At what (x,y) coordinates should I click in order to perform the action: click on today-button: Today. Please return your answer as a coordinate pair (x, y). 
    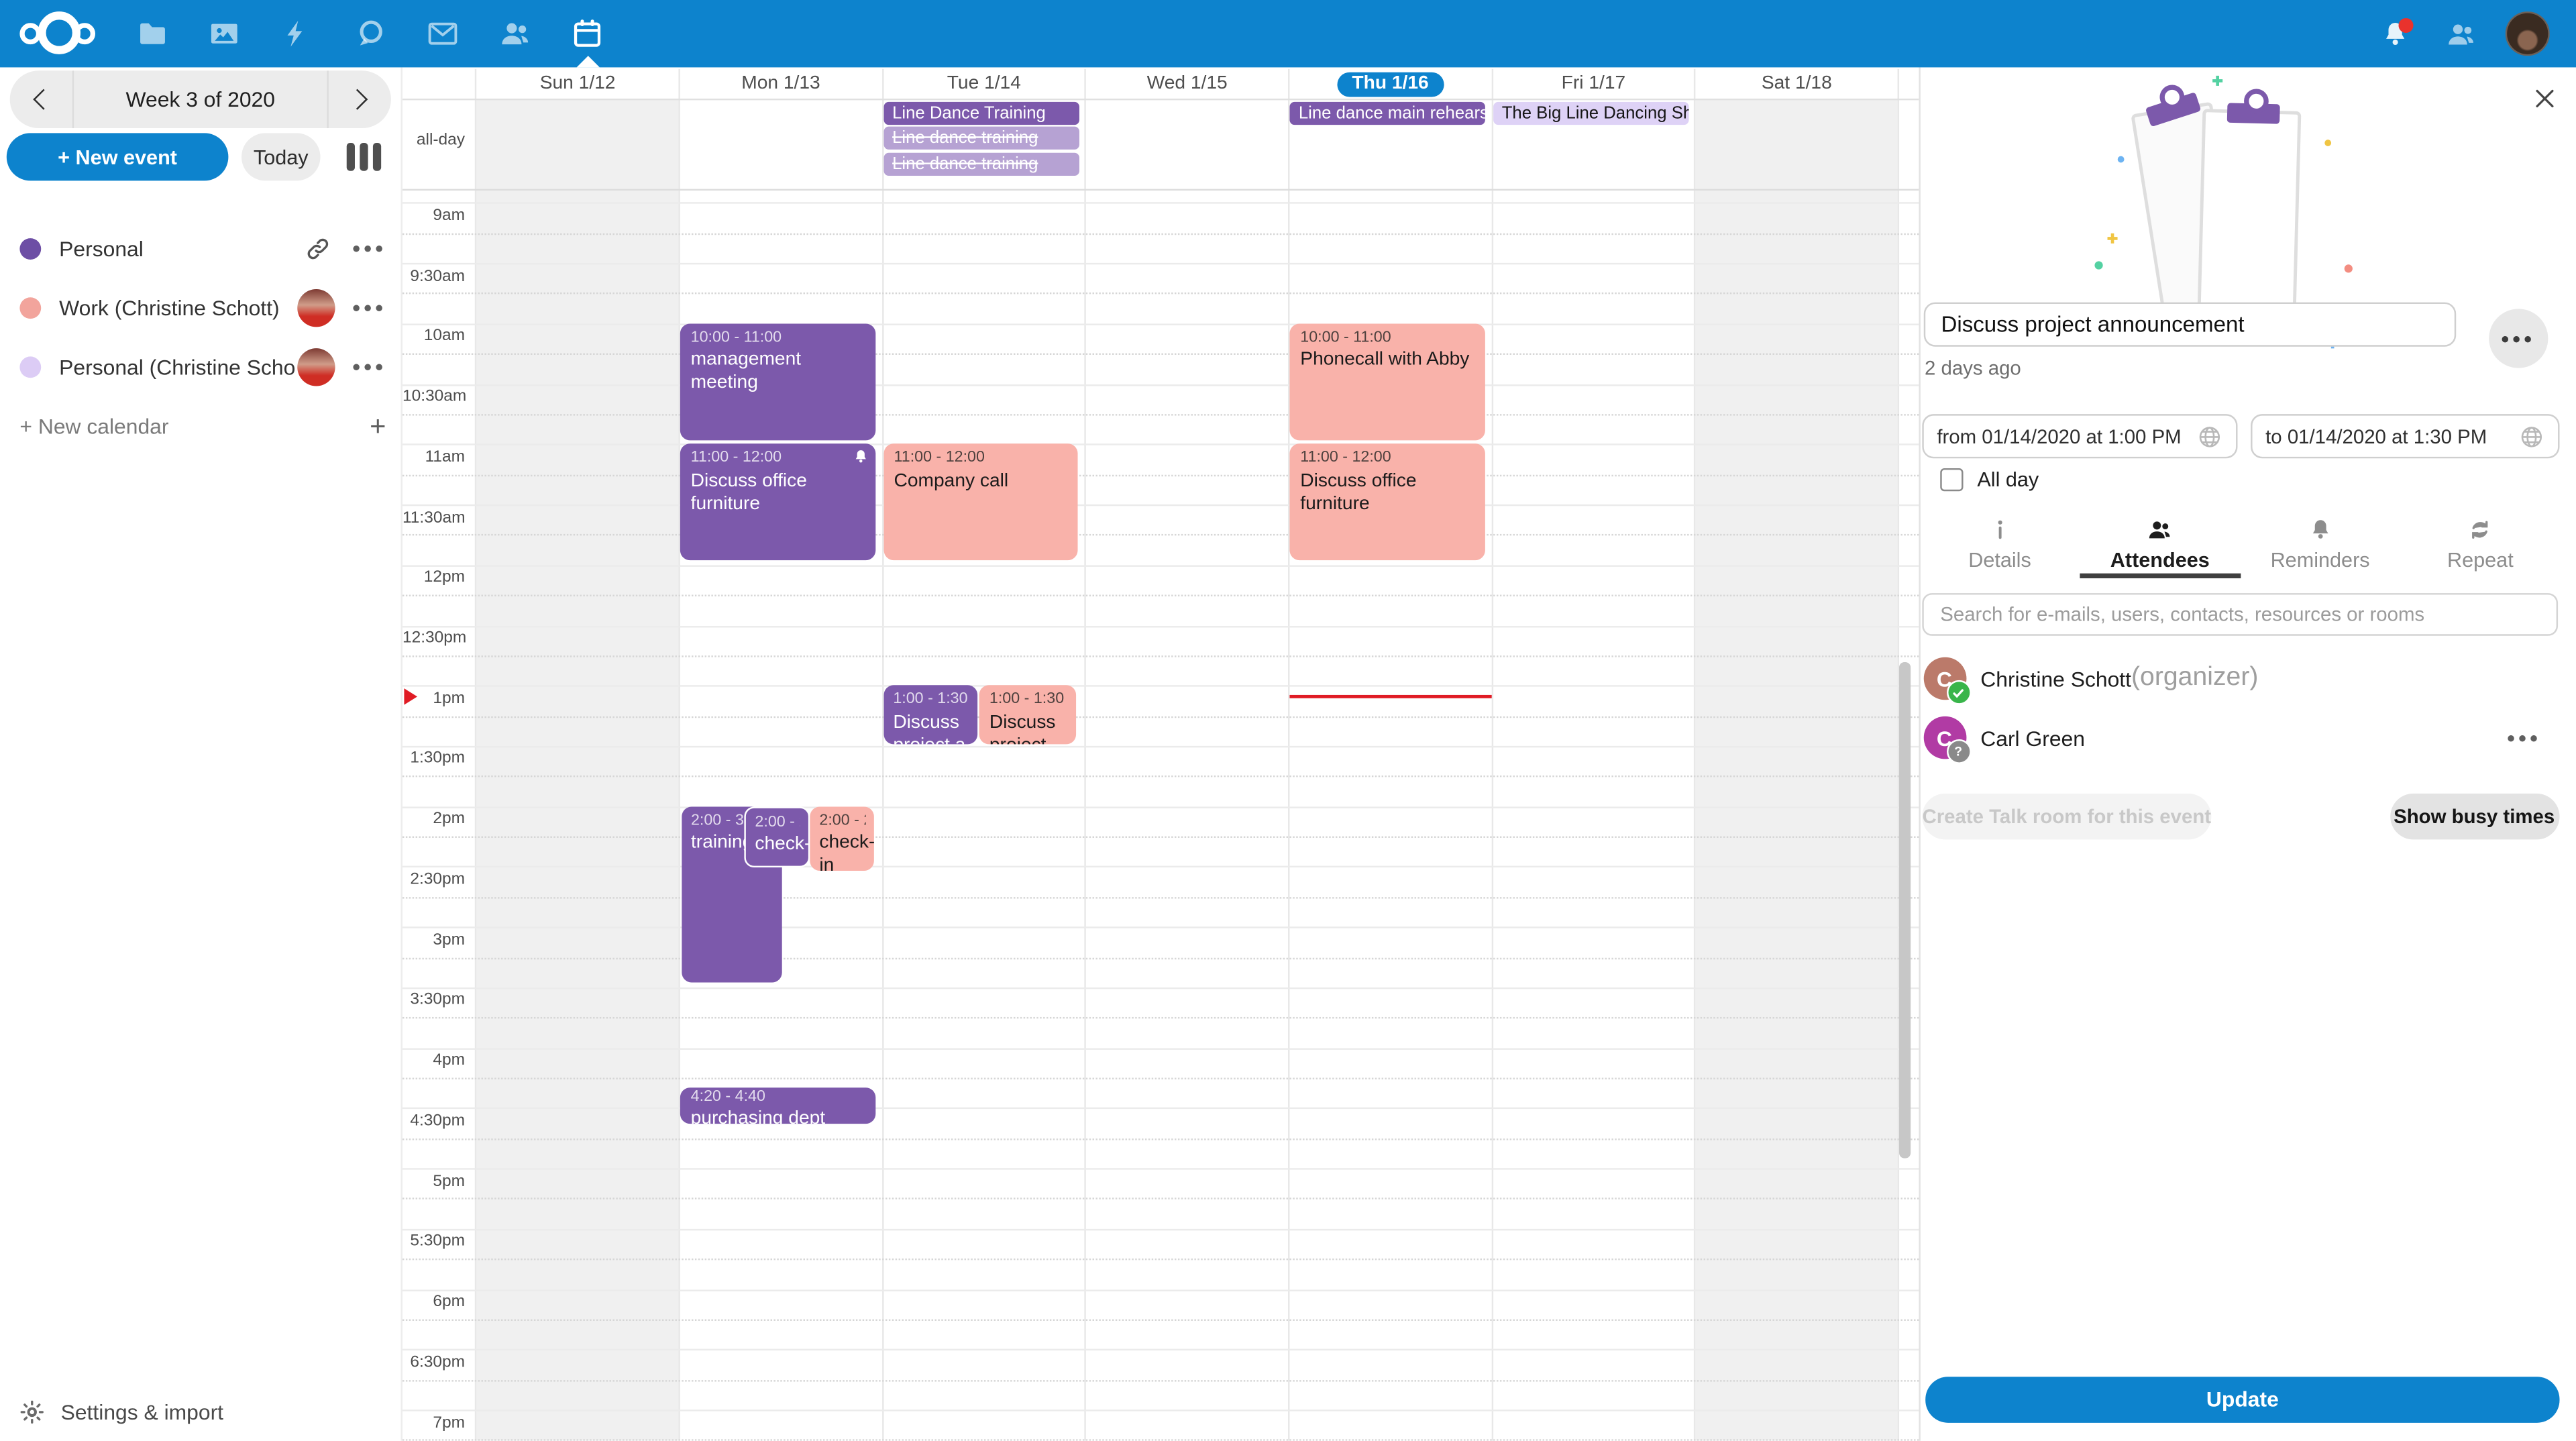
    Looking at the image, I should click on (281, 157).